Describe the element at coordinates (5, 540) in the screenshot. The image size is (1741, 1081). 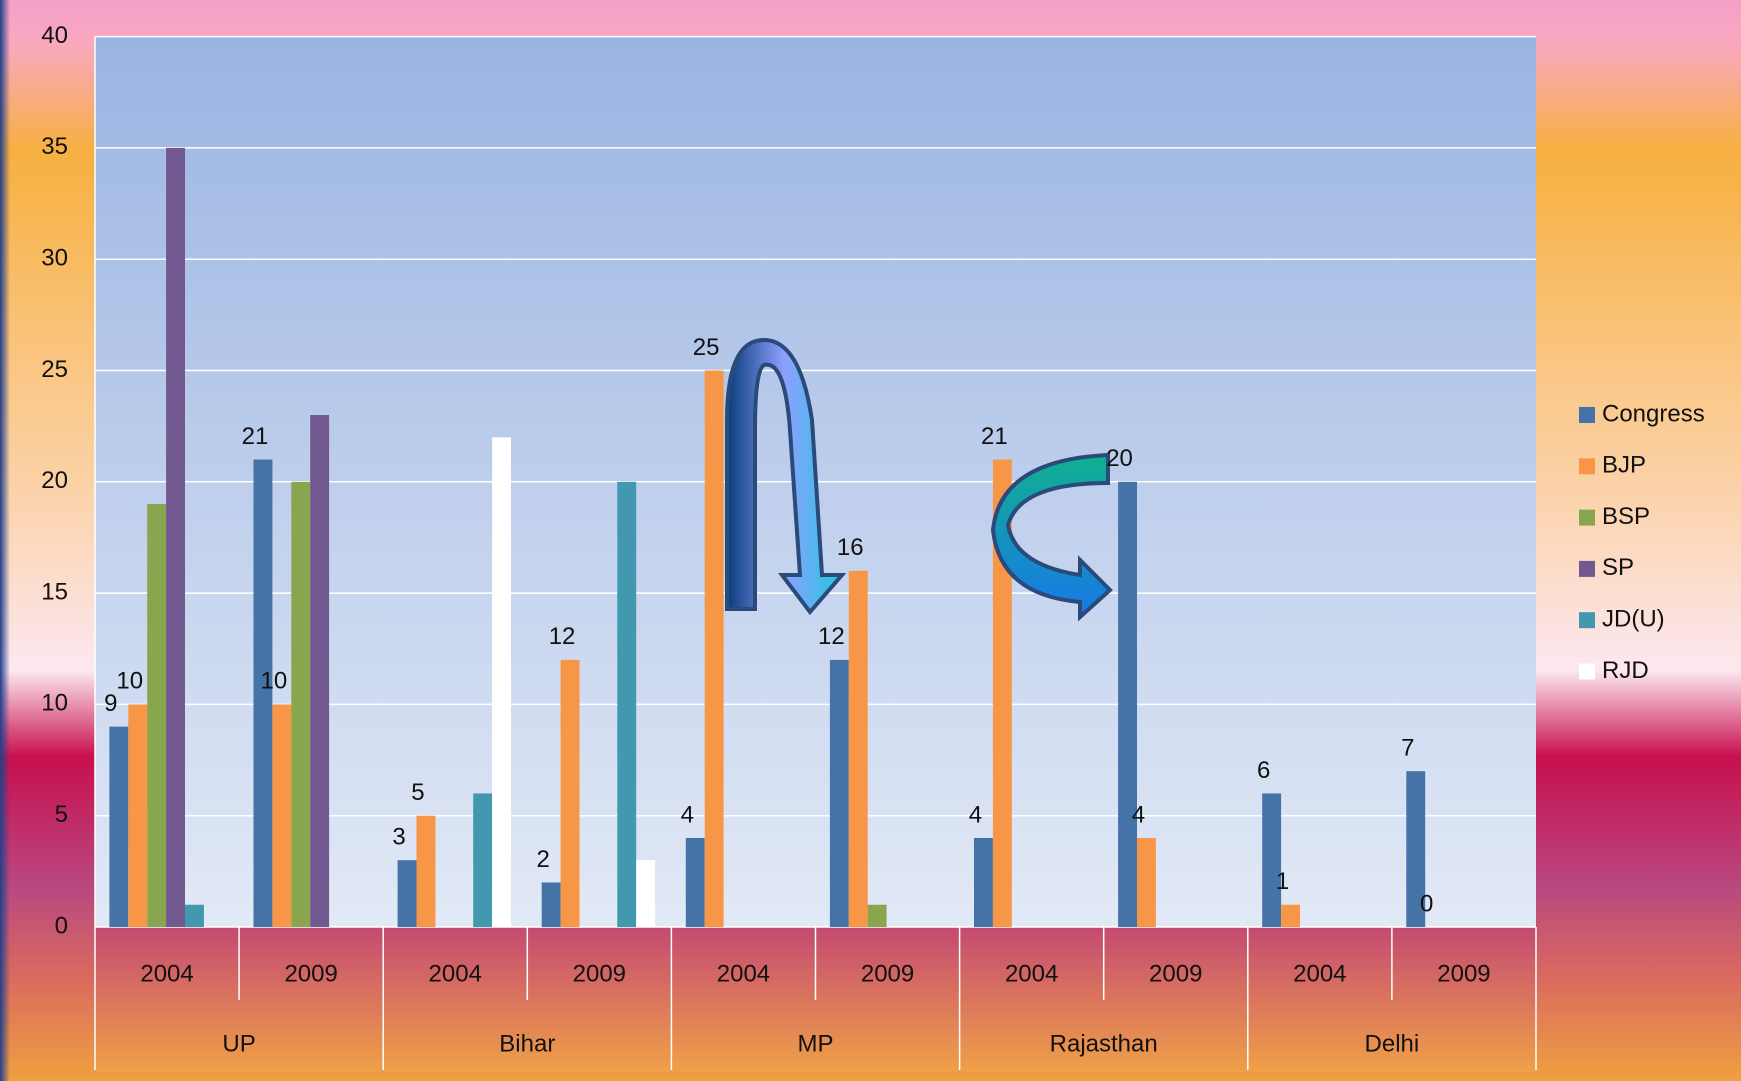
I see `border` at that location.